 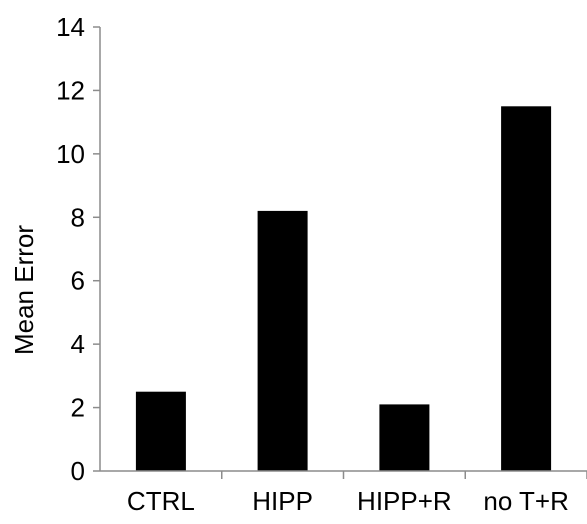 What do you see at coordinates (282, 340) in the screenshot?
I see `bar-hipp` at bounding box center [282, 340].